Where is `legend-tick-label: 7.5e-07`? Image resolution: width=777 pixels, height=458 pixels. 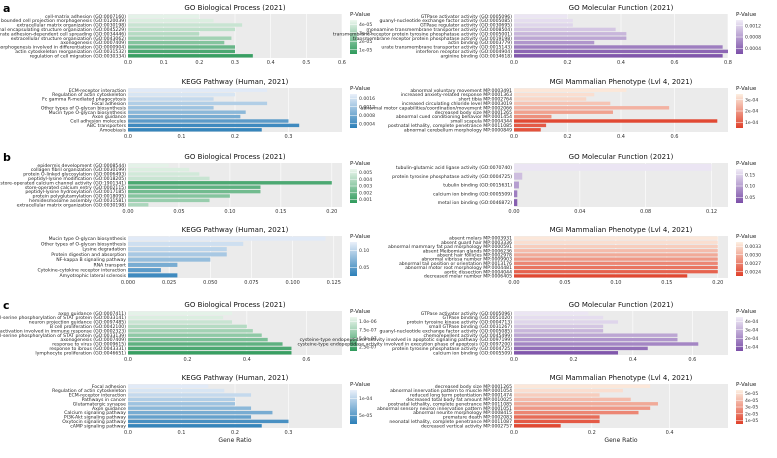 legend-tick-label: 7.5e-07 is located at coordinates (368, 330).